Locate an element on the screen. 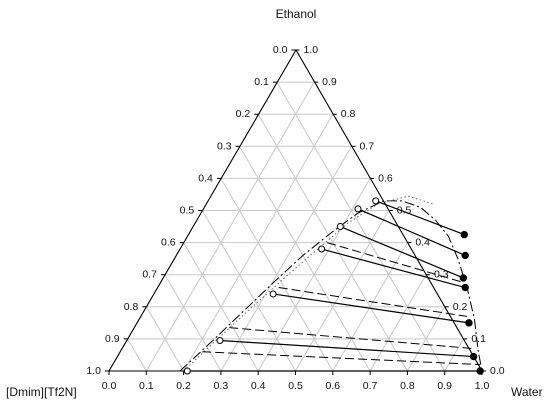 The image size is (550, 404). right-tick-label: 0.8 is located at coordinates (348, 114).